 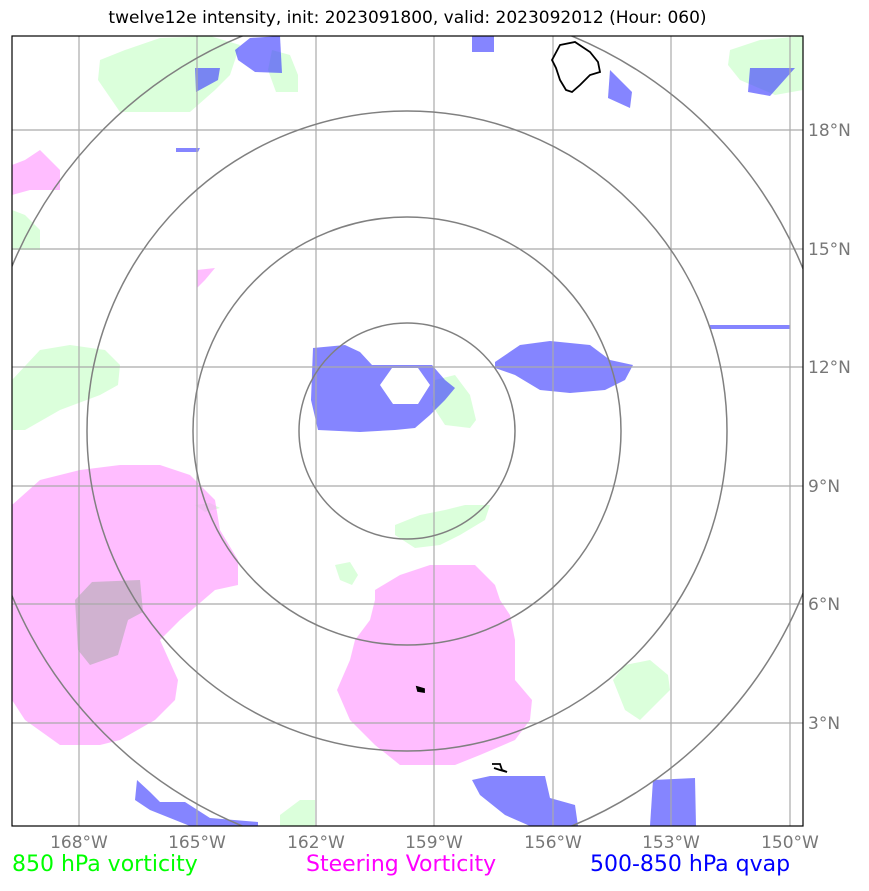 I want to click on lat-label: 3°N, so click(x=824, y=724).